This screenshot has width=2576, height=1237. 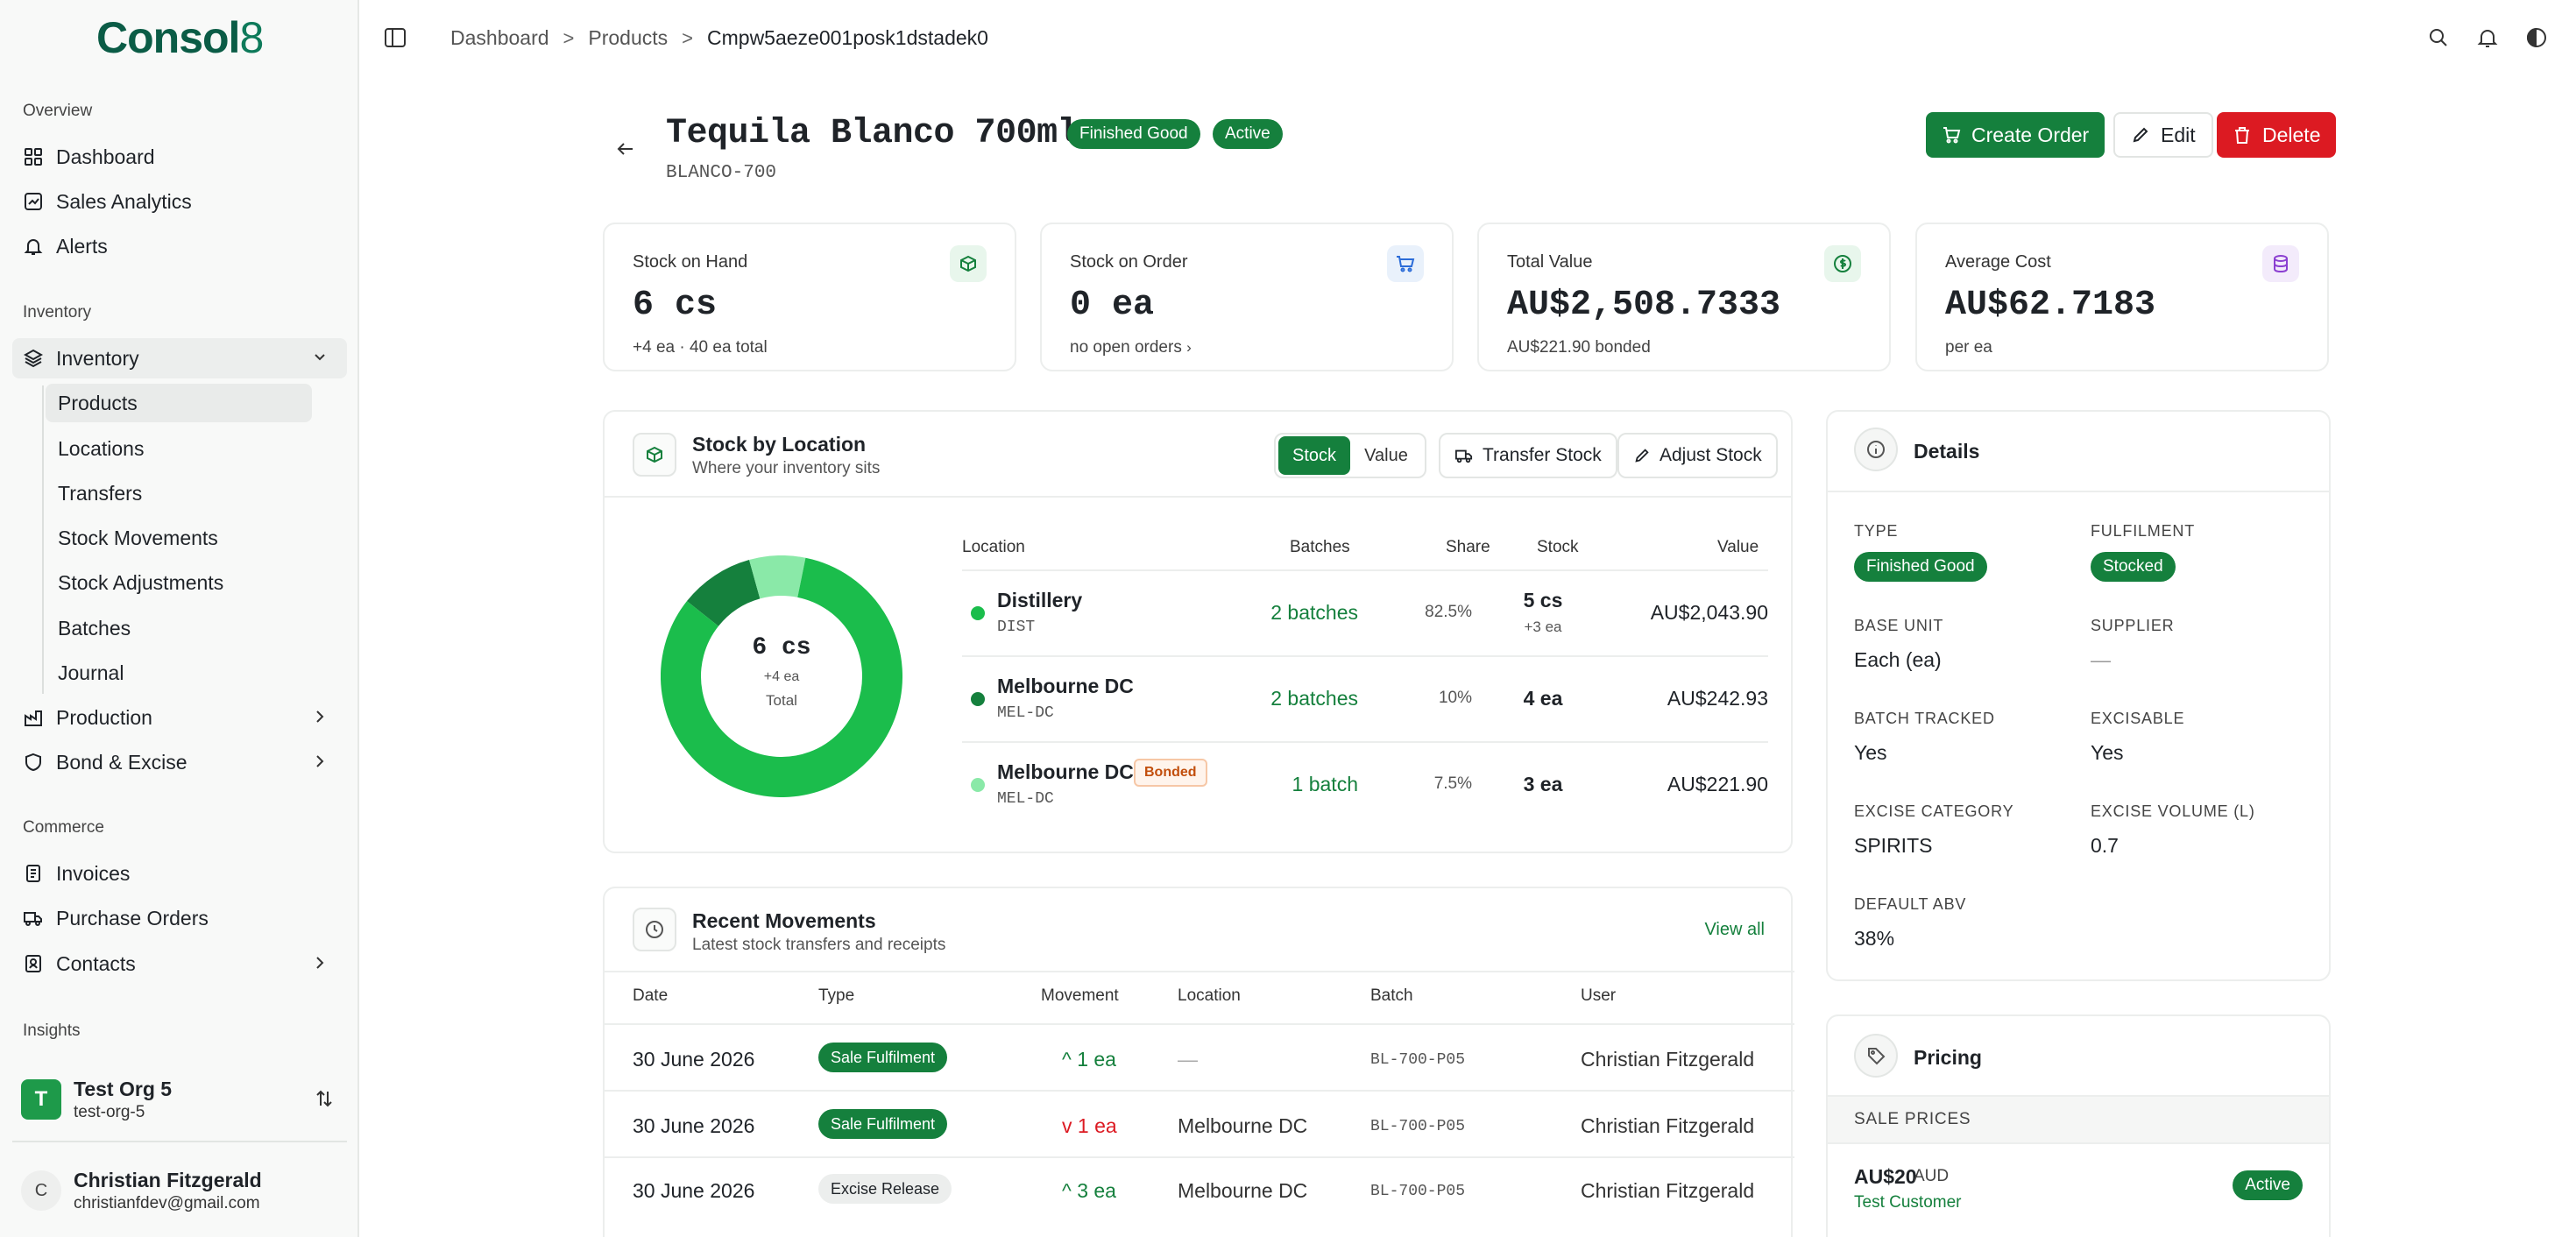 What do you see at coordinates (1314, 455) in the screenshot?
I see `toggle-stock: Stock` at bounding box center [1314, 455].